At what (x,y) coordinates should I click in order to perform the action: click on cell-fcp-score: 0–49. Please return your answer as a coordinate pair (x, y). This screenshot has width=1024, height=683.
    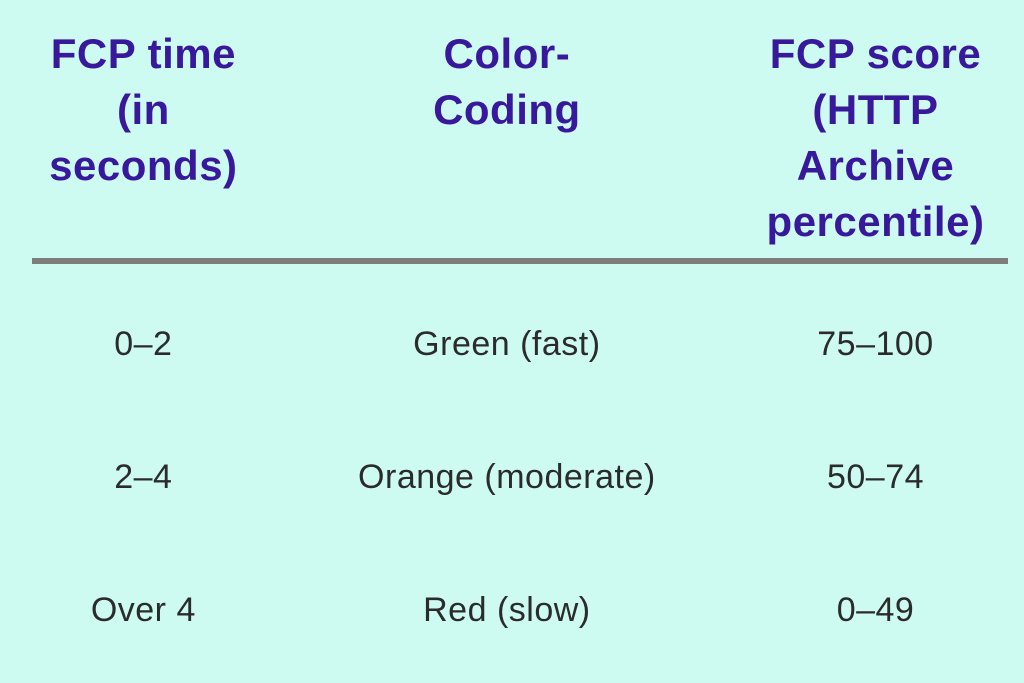
    Looking at the image, I should click on (875, 610).